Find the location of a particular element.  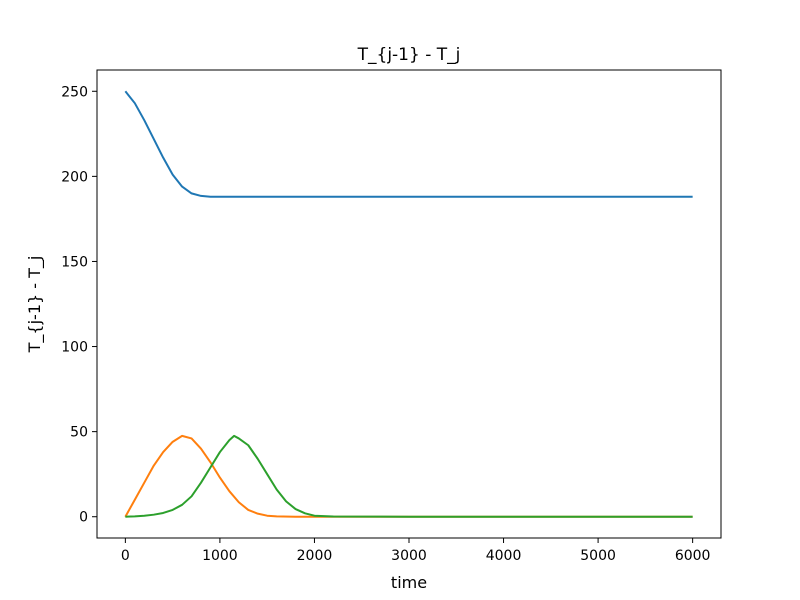

x-tick-label: 5000 is located at coordinates (598, 556).